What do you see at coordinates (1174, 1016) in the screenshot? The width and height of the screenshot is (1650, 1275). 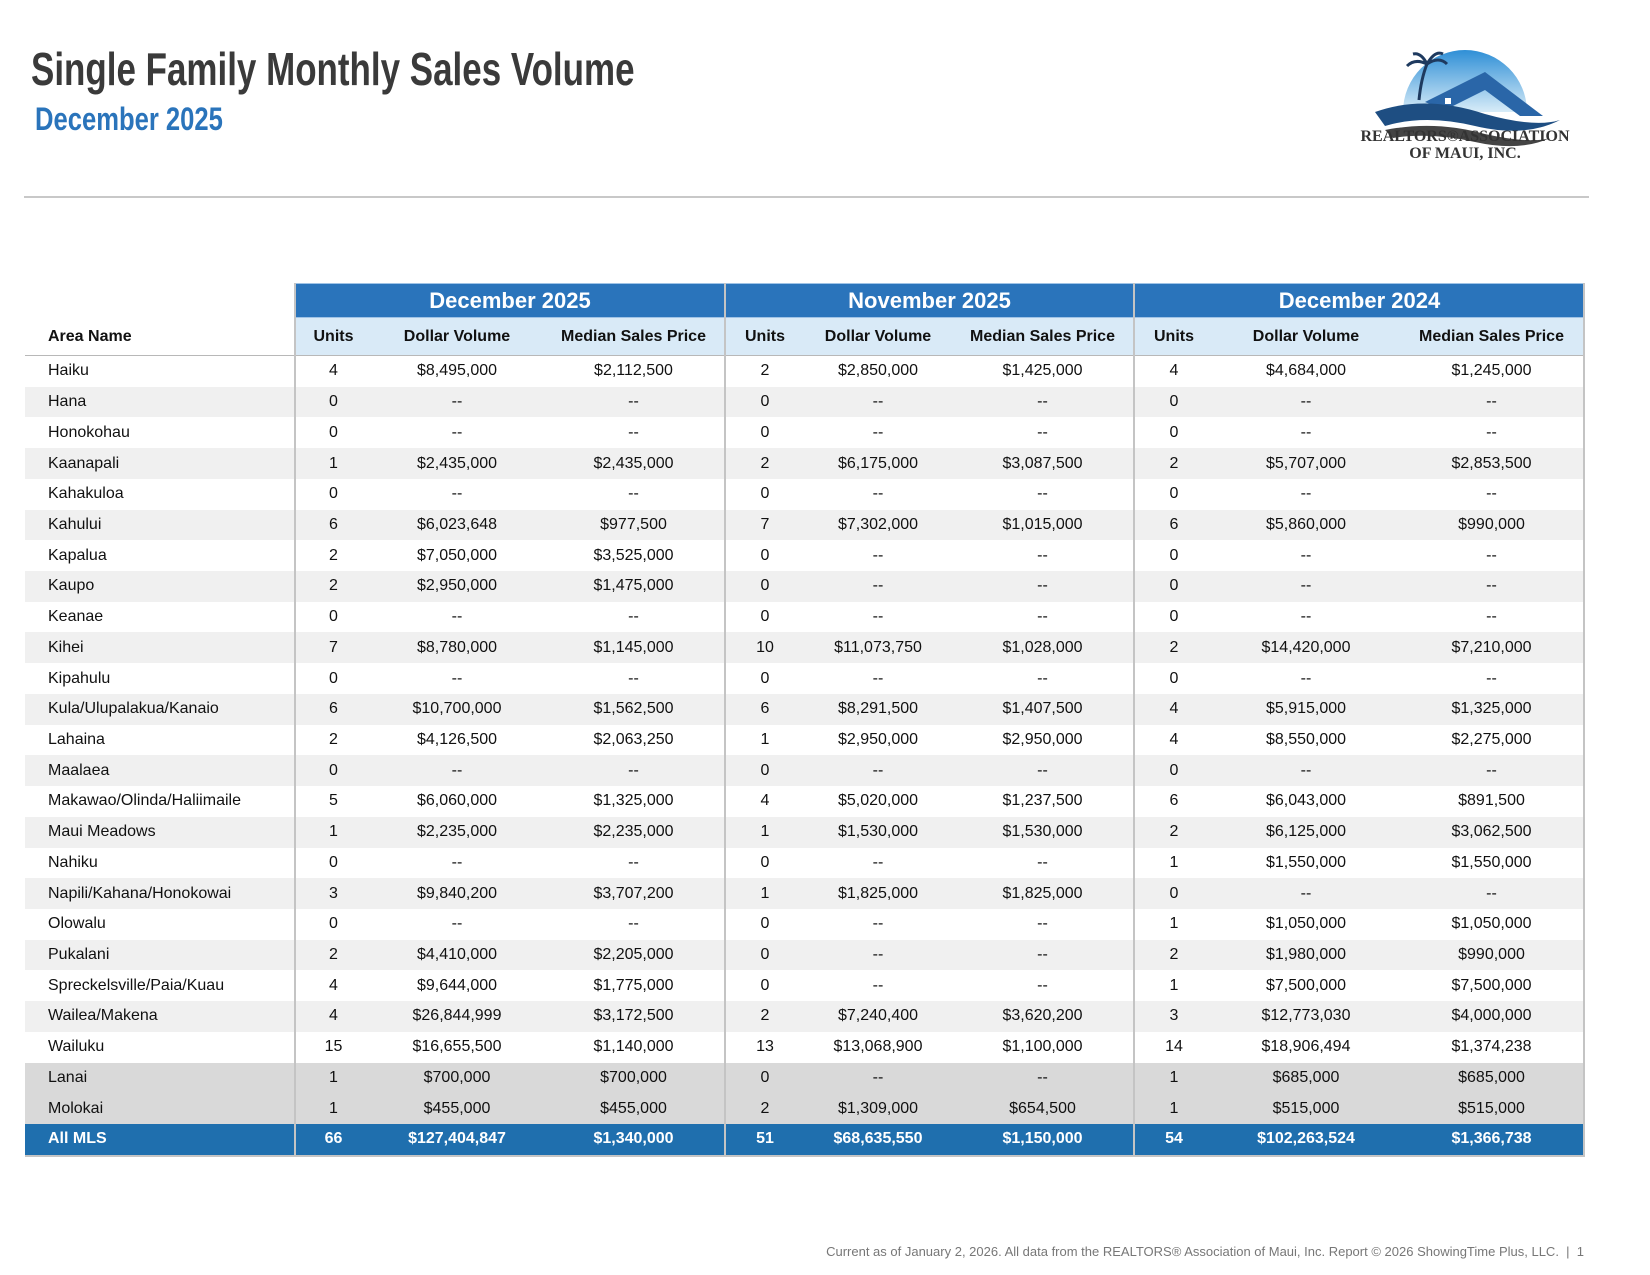 I see `table-cell: 3` at bounding box center [1174, 1016].